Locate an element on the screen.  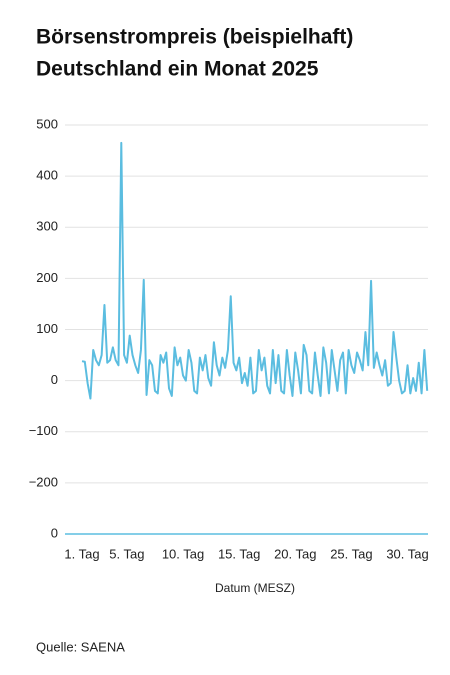
y-tick-label: −100 is located at coordinates (43, 430).